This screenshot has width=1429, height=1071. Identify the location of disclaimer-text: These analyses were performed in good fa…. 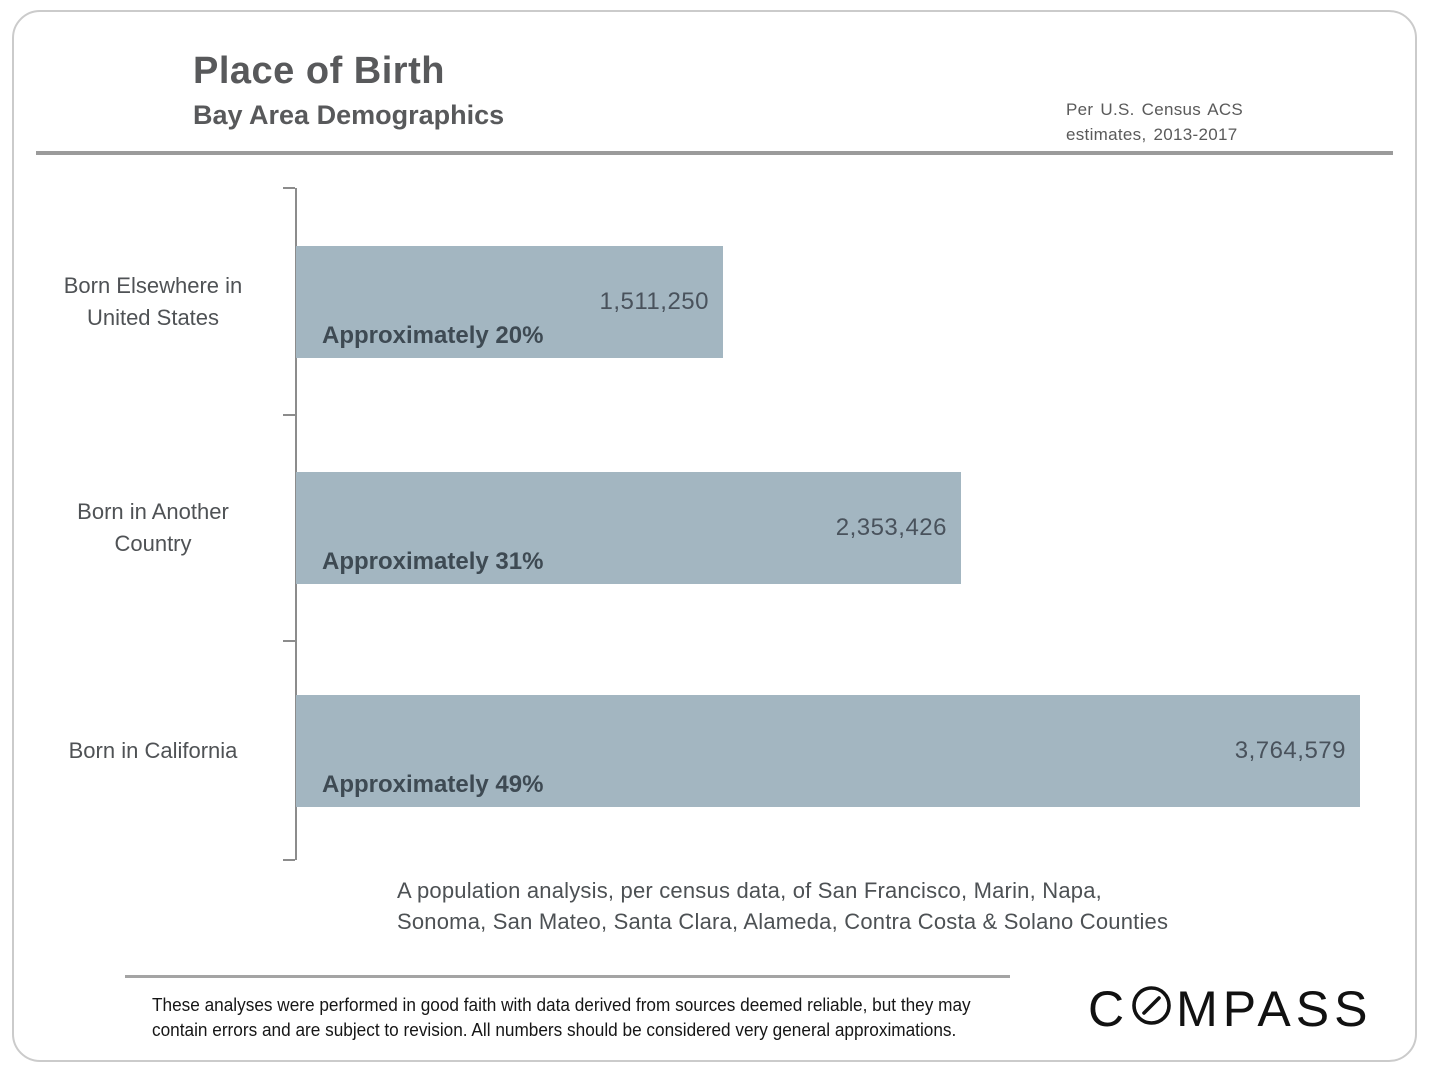
(561, 1017).